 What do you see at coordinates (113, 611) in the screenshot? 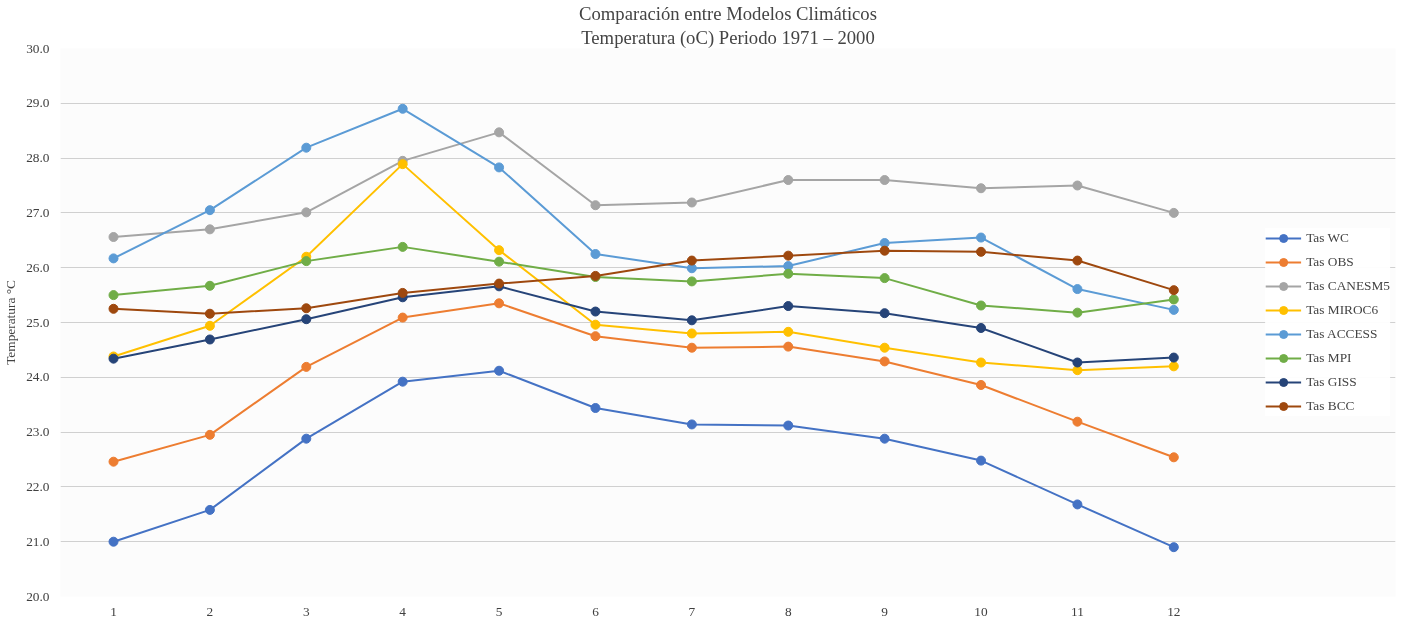
I see `x-tick-label: 1` at bounding box center [113, 611].